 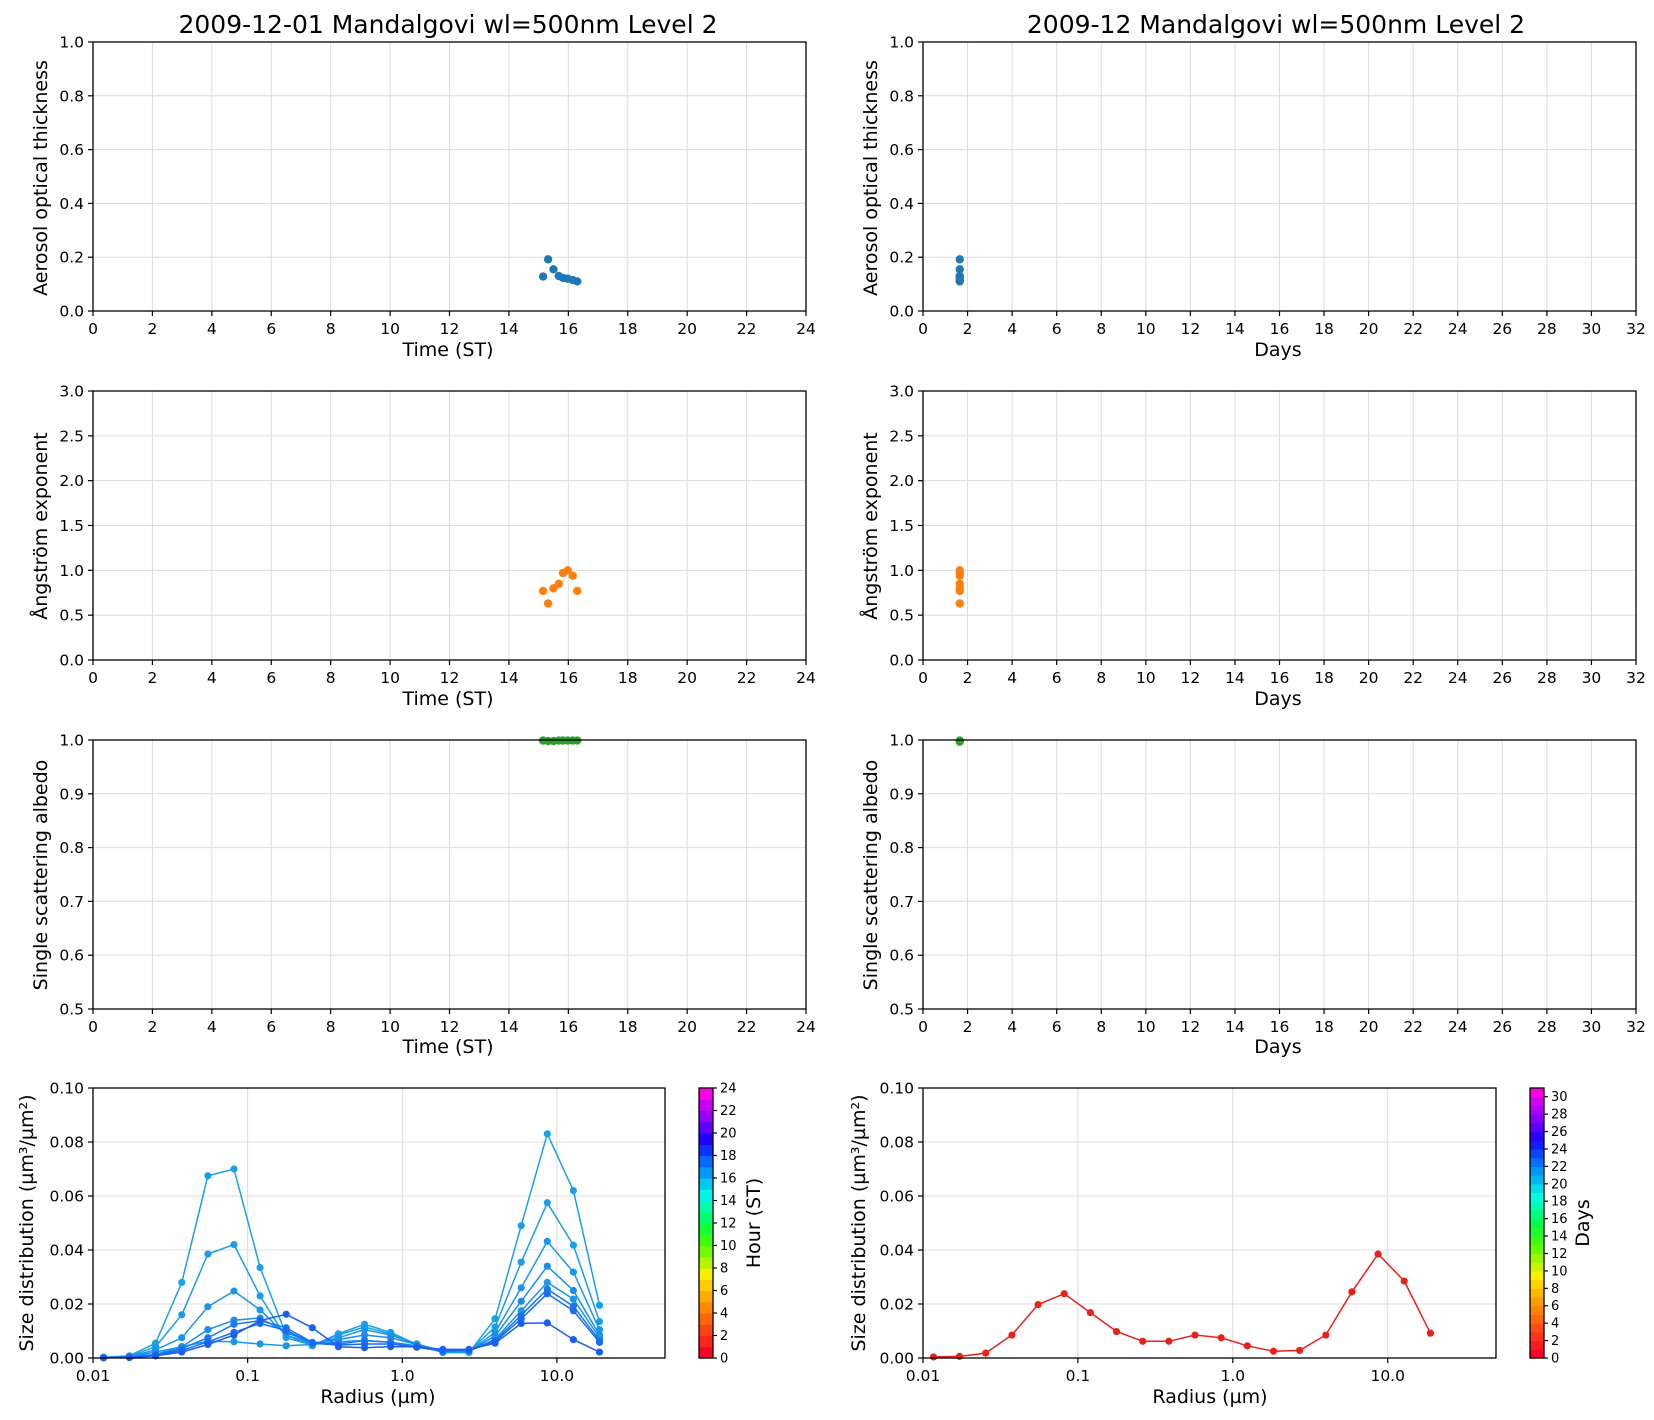 I want to click on aot-daily-ytick-label: 0.8, so click(x=71, y=96).